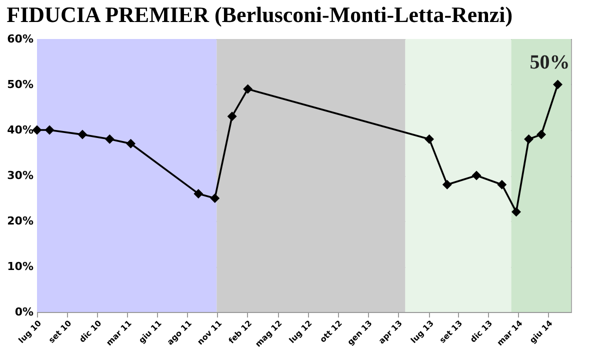 The image size is (600, 361). What do you see at coordinates (259, 14) in the screenshot?
I see `chart-title: FIDUCIA PREMIER (Berlusconi-Monti-Letta-Renzi)` at bounding box center [259, 14].